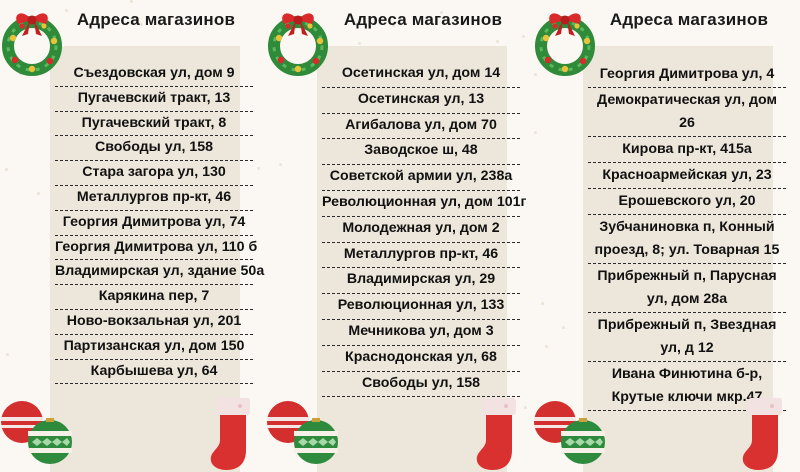  What do you see at coordinates (687, 75) in the screenshot?
I see `address-item: Георгия Димитрова ул, 4` at bounding box center [687, 75].